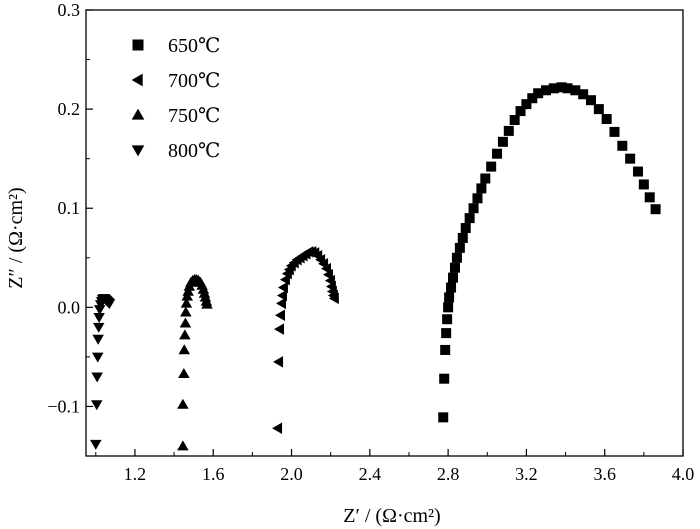  I want to click on legend-label-750: 750℃, so click(194, 116).